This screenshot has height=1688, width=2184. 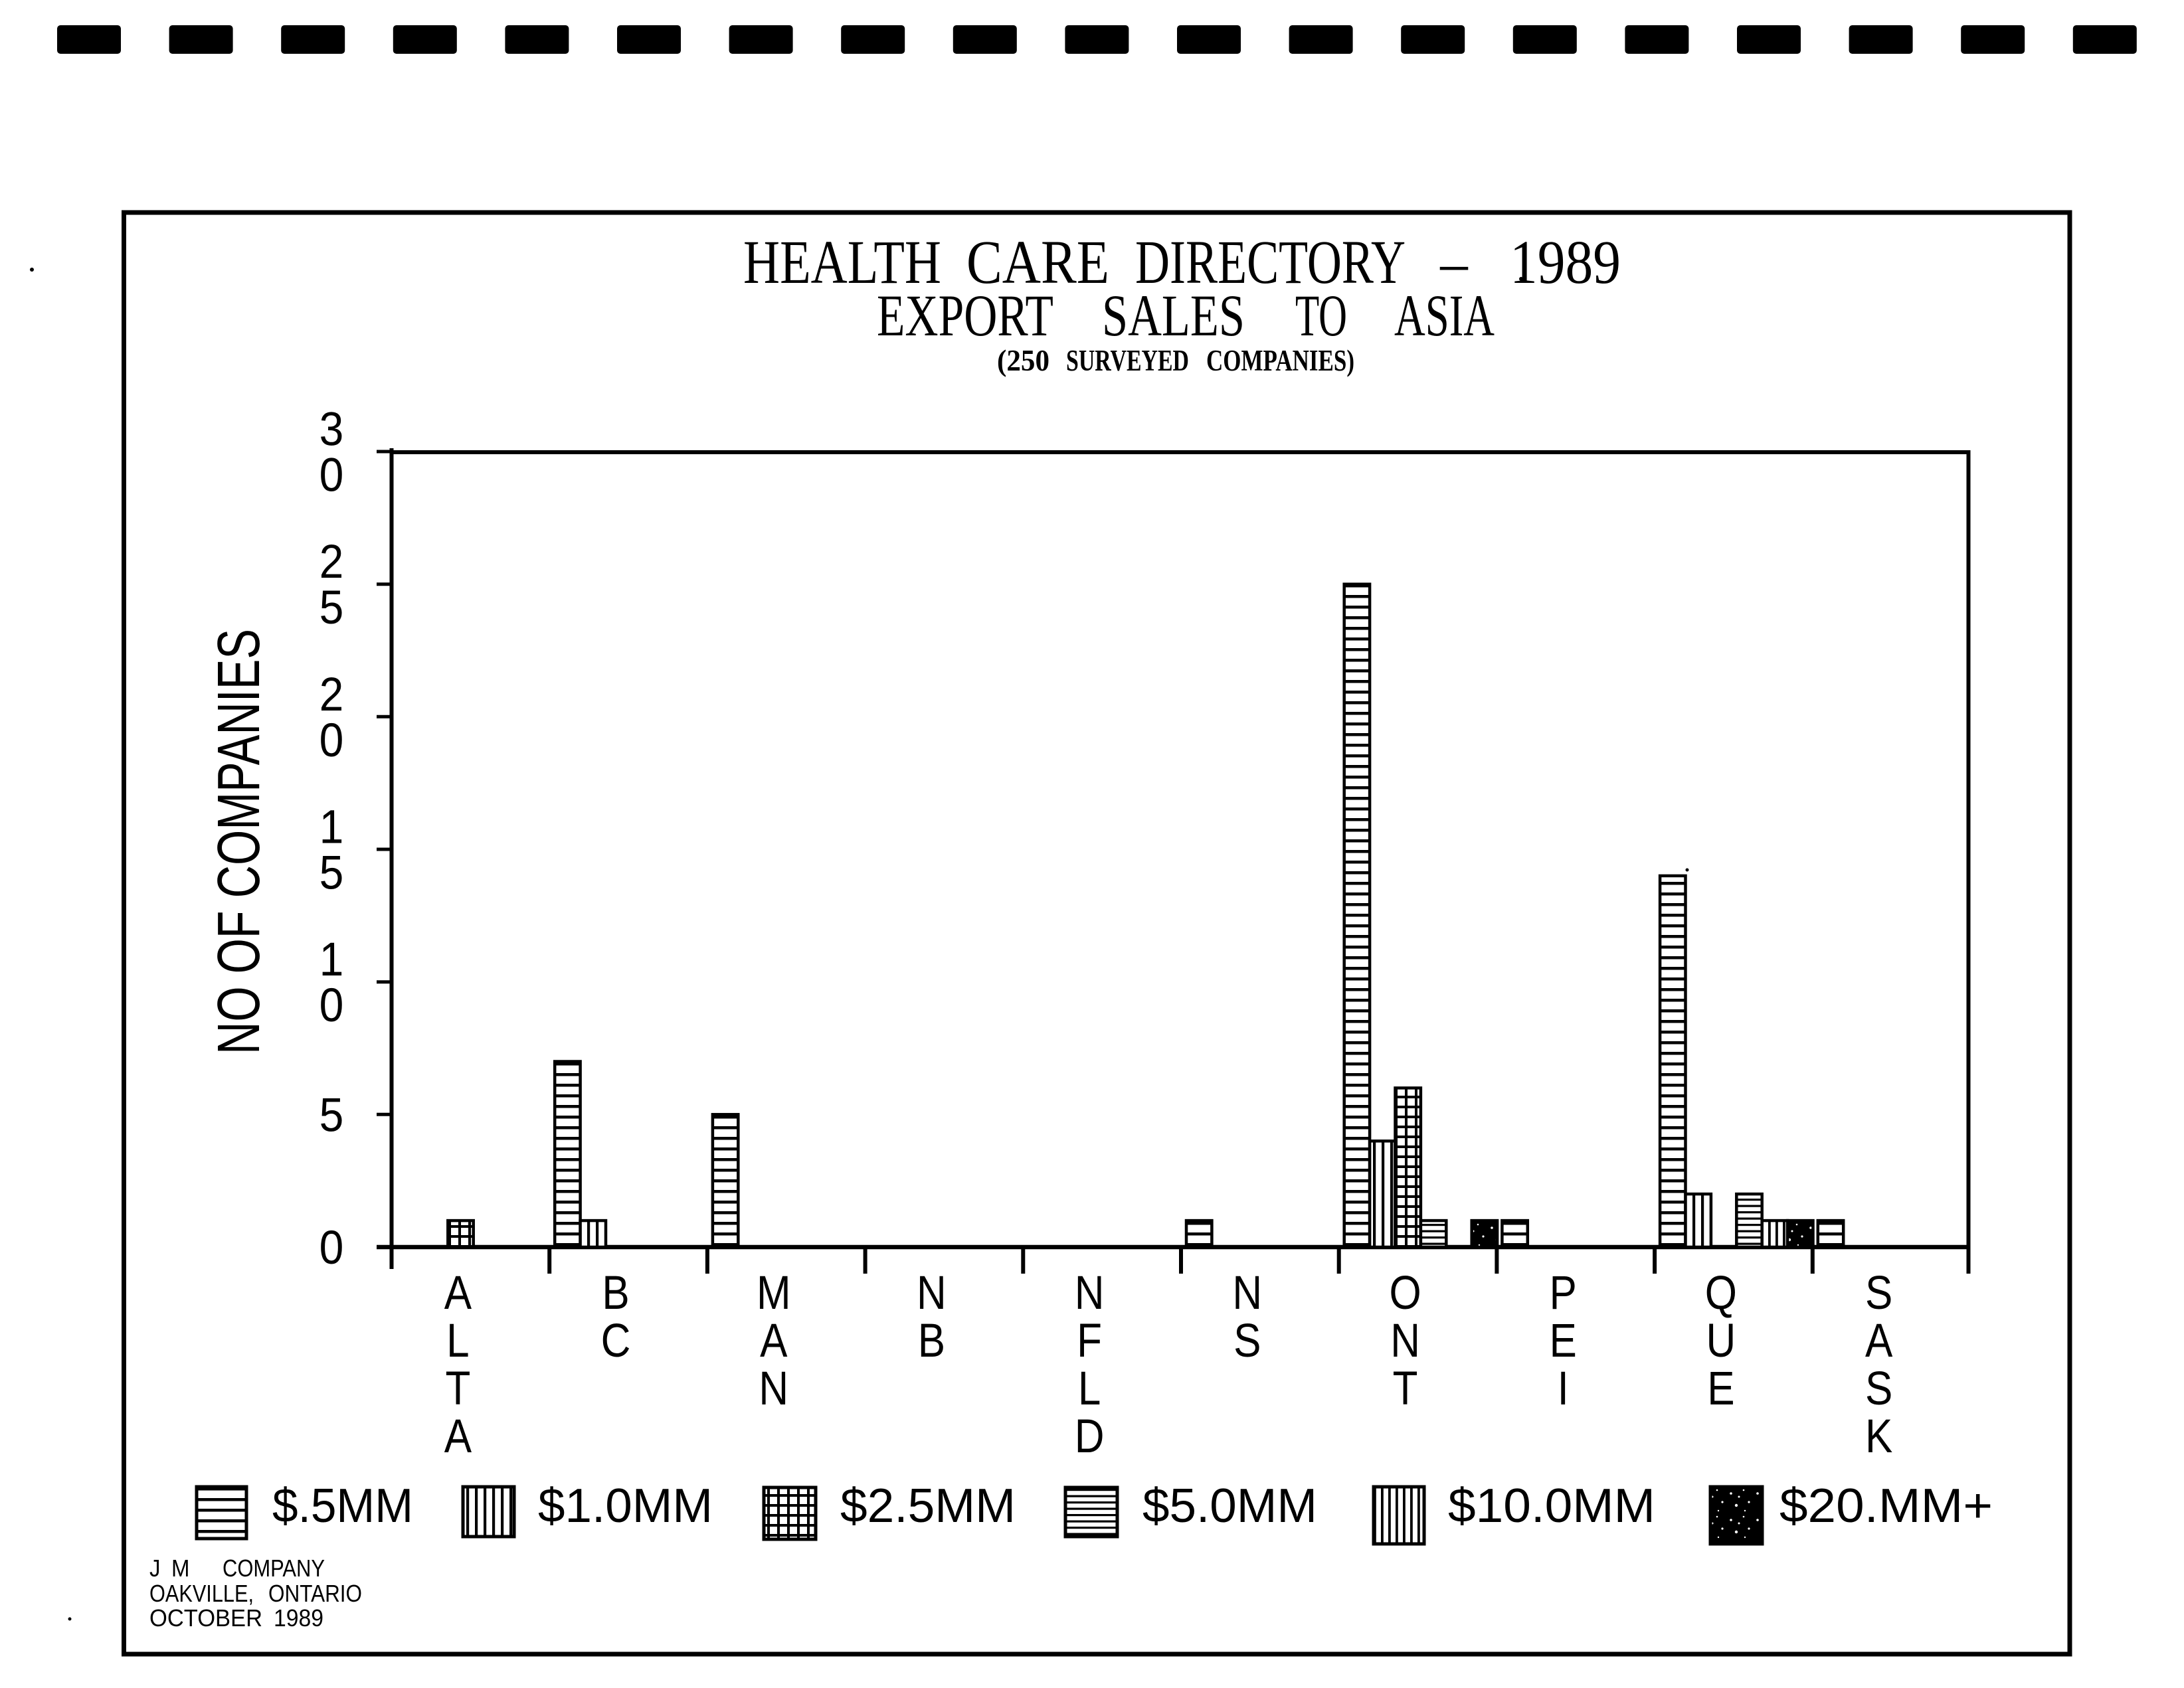 I want to click on svg-text: ASIA, so click(x=1444, y=316).